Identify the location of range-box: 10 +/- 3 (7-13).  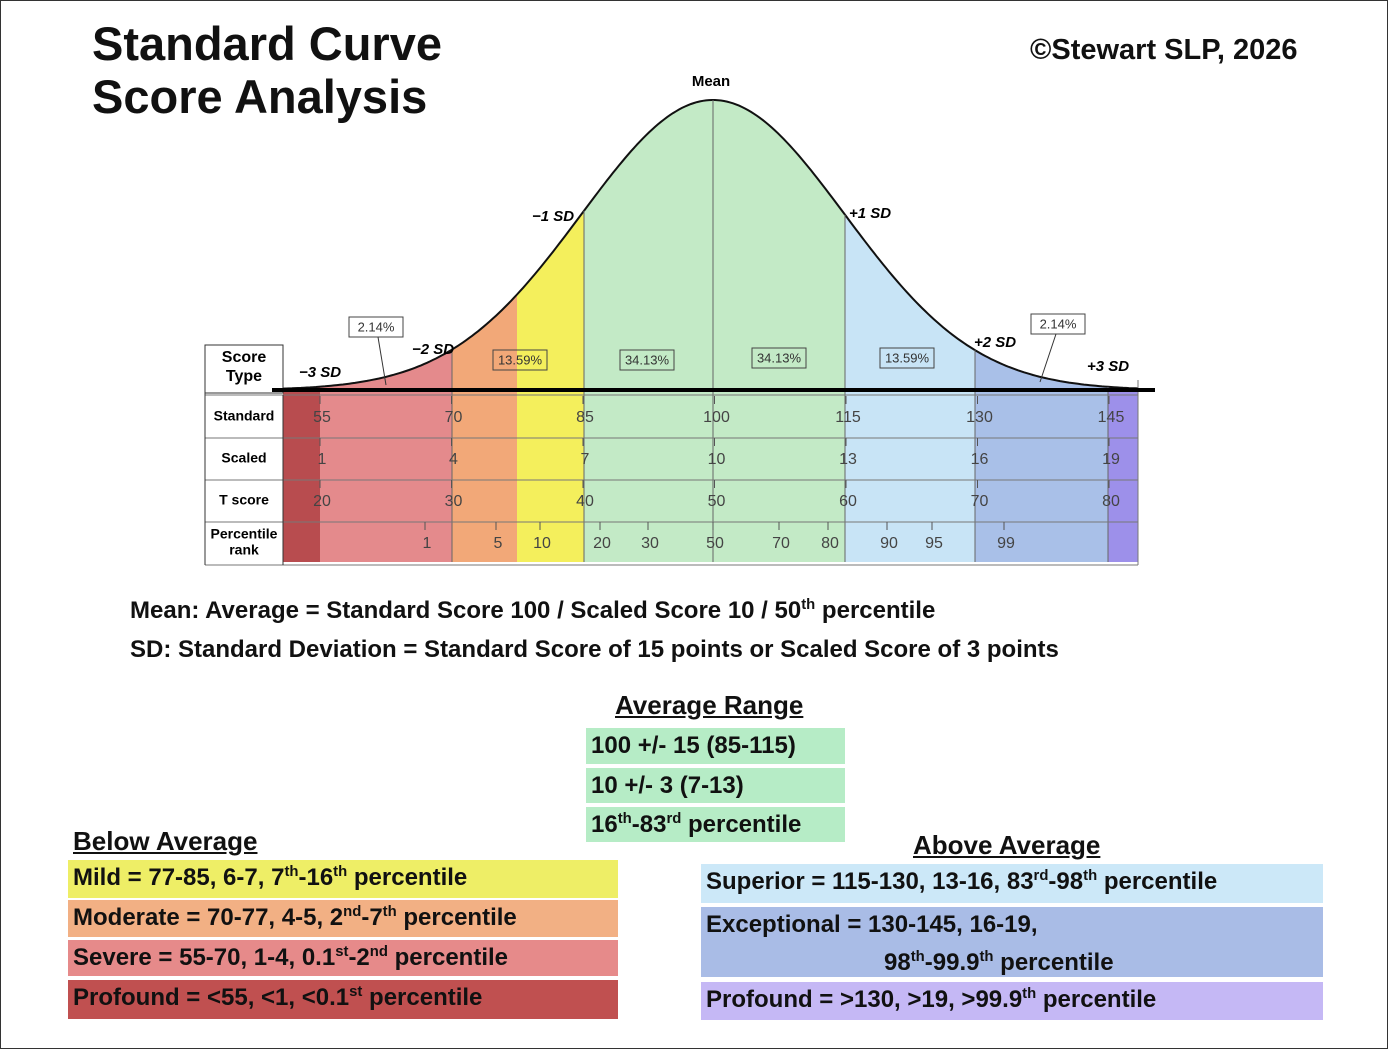
(715, 785).